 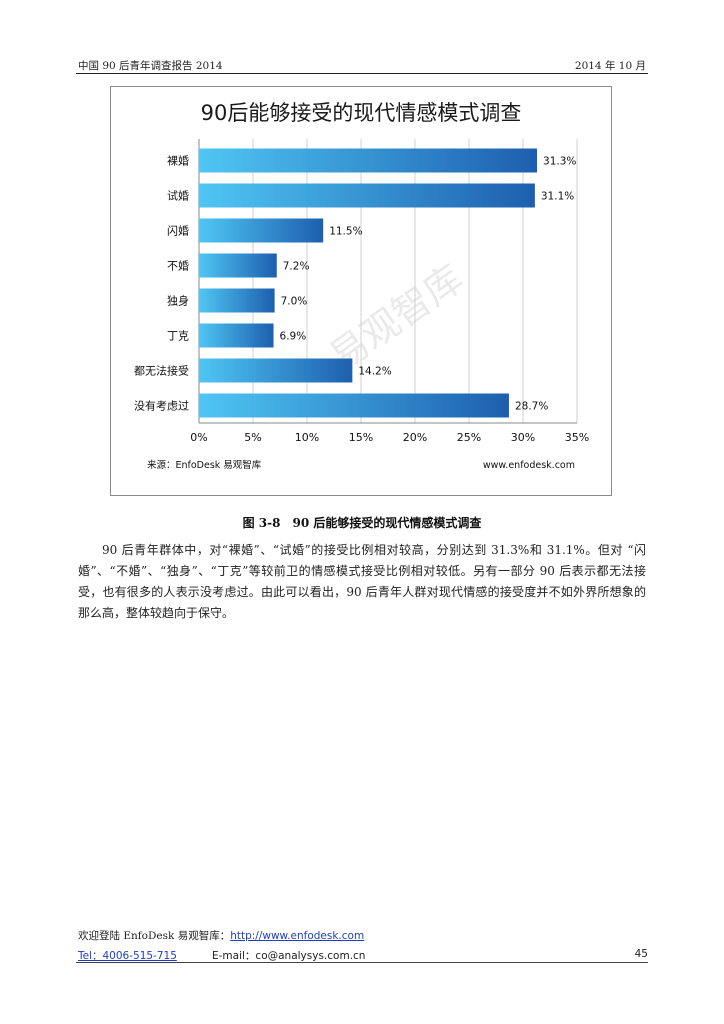 I want to click on page-number: 45, so click(x=641, y=954).